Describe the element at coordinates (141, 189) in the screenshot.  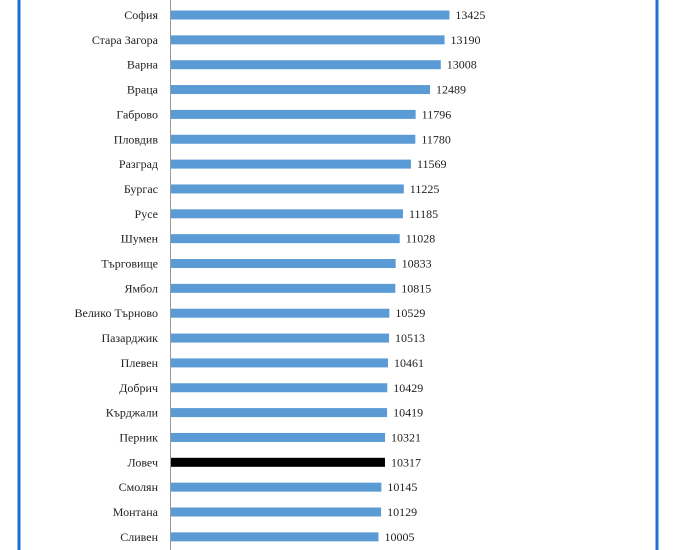
I see `category-label-бургас: Бургас` at that location.